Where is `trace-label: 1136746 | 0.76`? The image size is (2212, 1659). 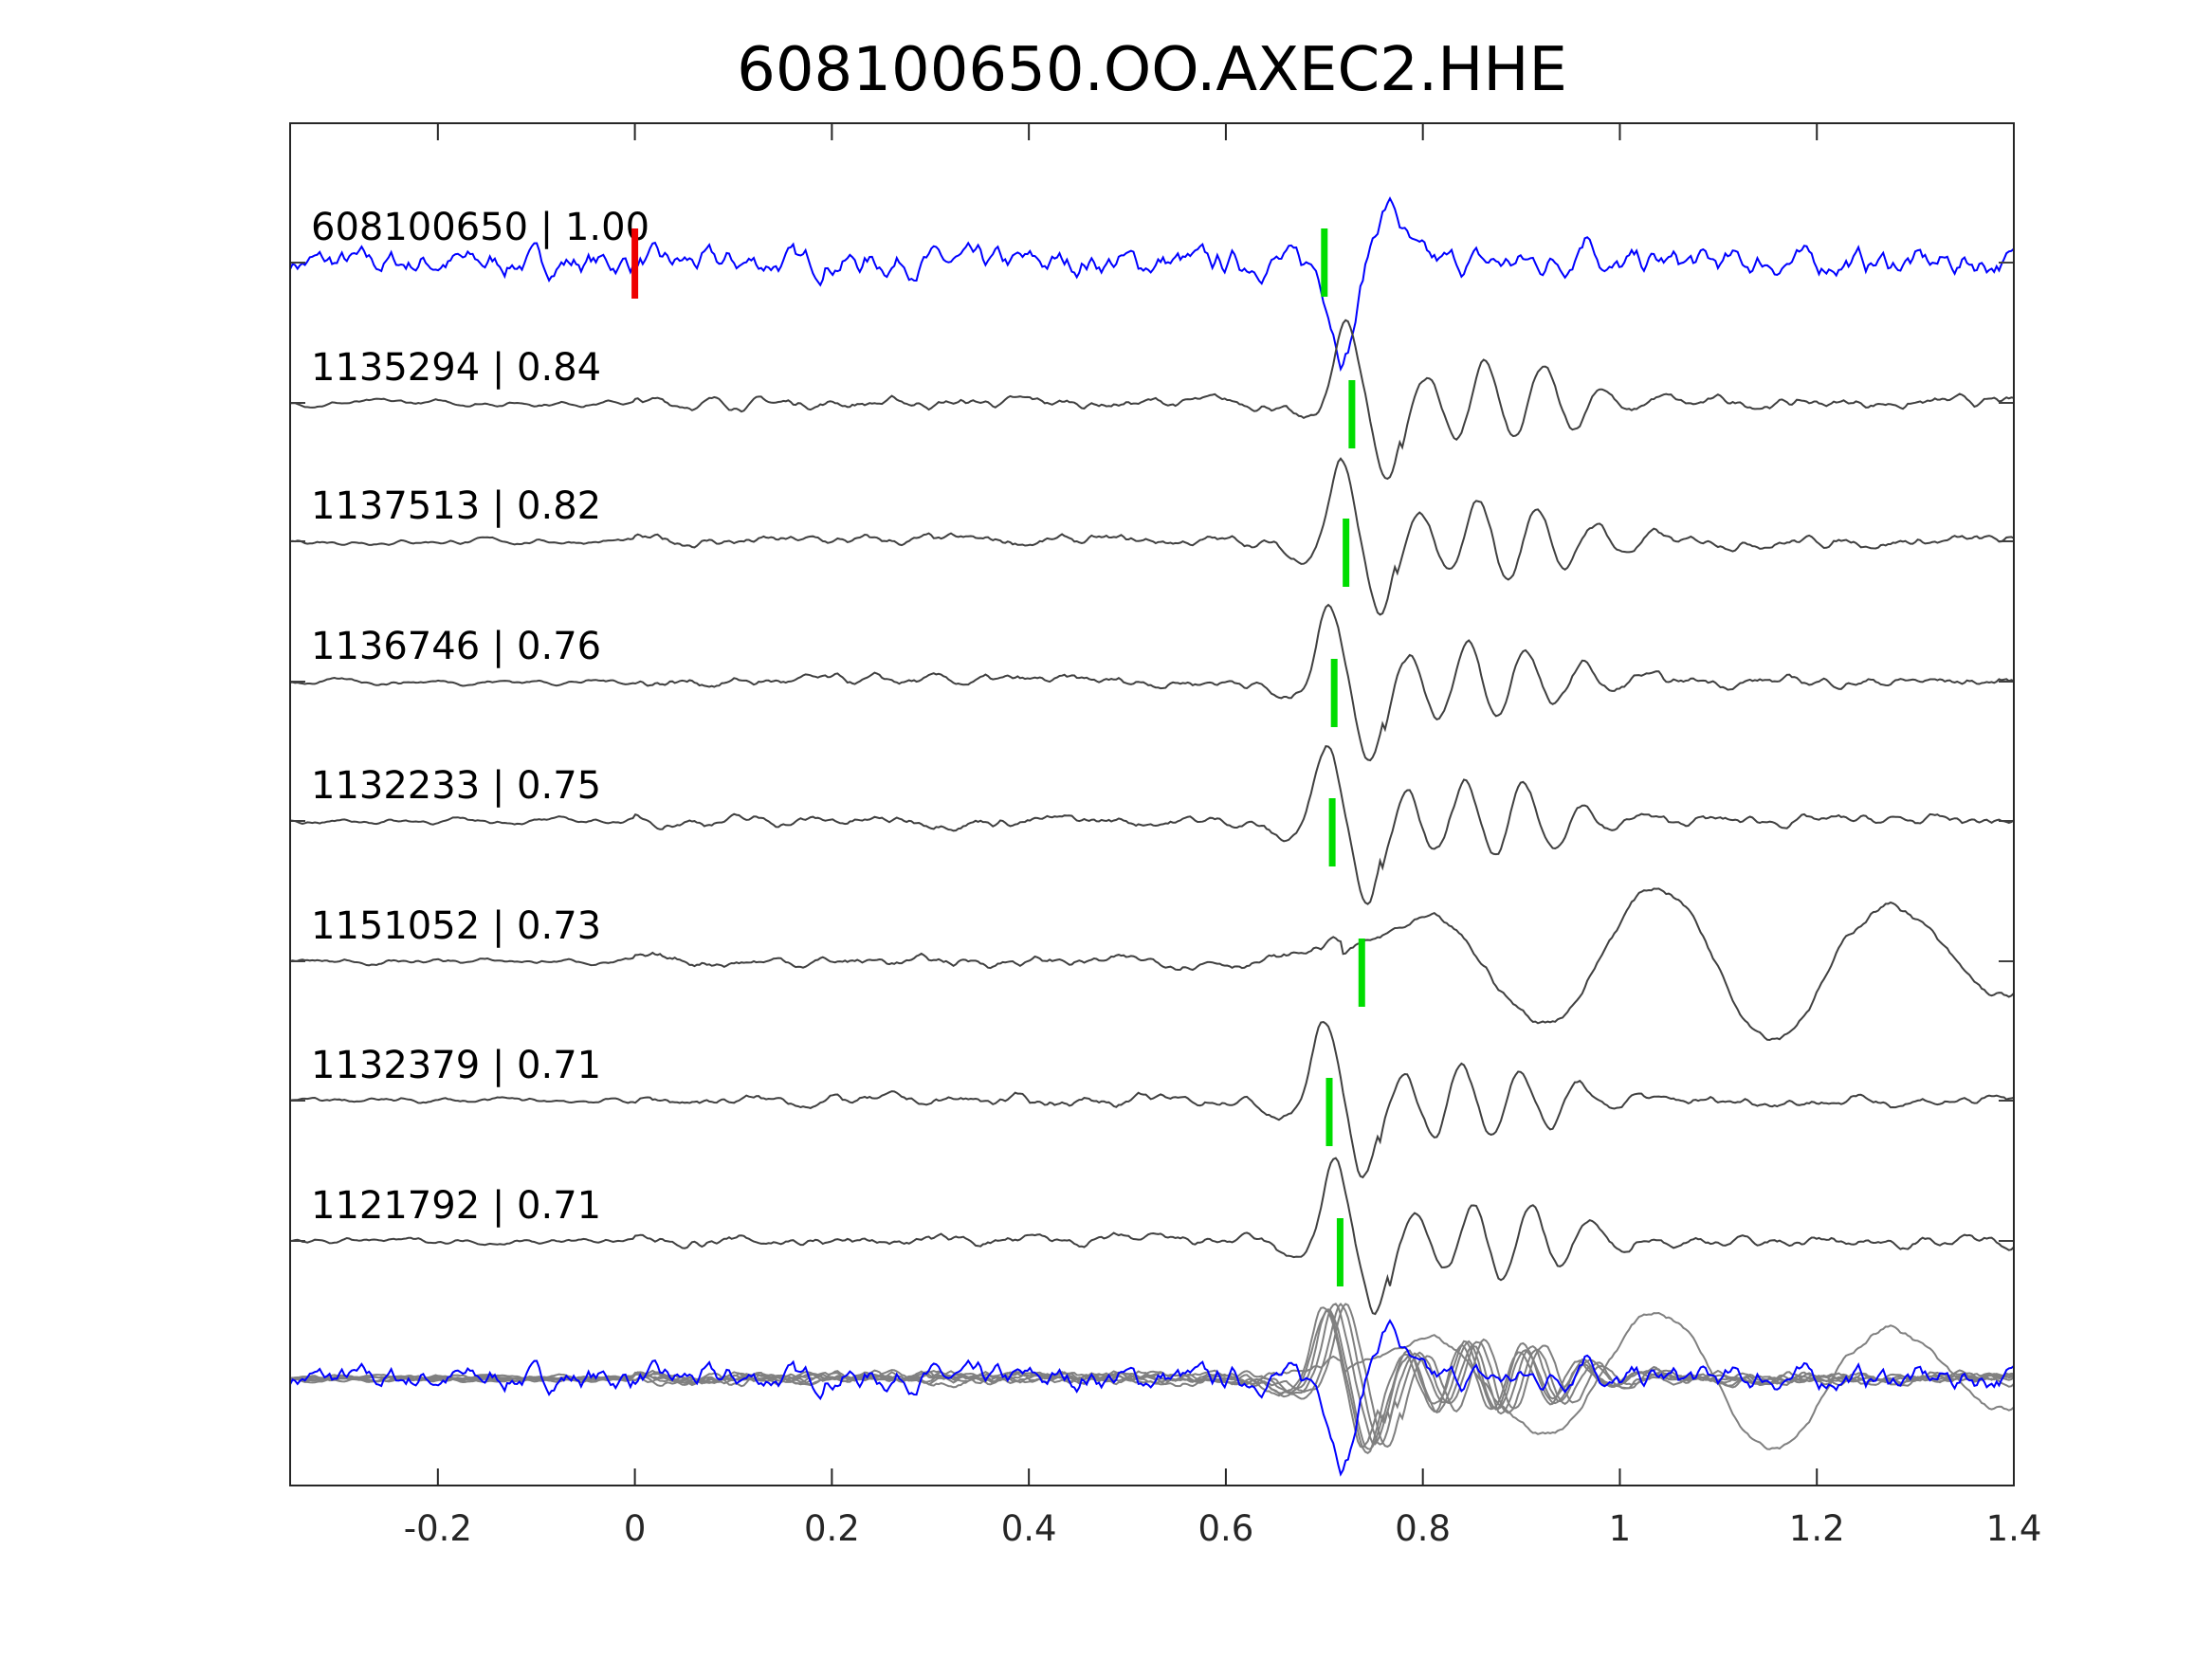
trace-label: 1136746 | 0.76 is located at coordinates (456, 646).